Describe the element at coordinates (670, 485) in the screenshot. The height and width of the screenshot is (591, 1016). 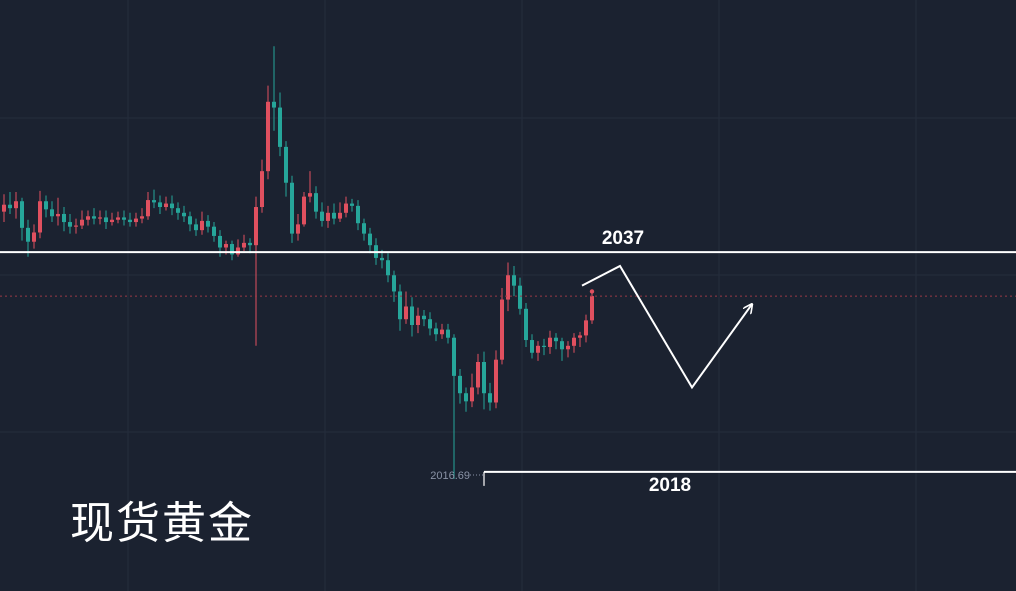
I see `support-label: 2018` at that location.